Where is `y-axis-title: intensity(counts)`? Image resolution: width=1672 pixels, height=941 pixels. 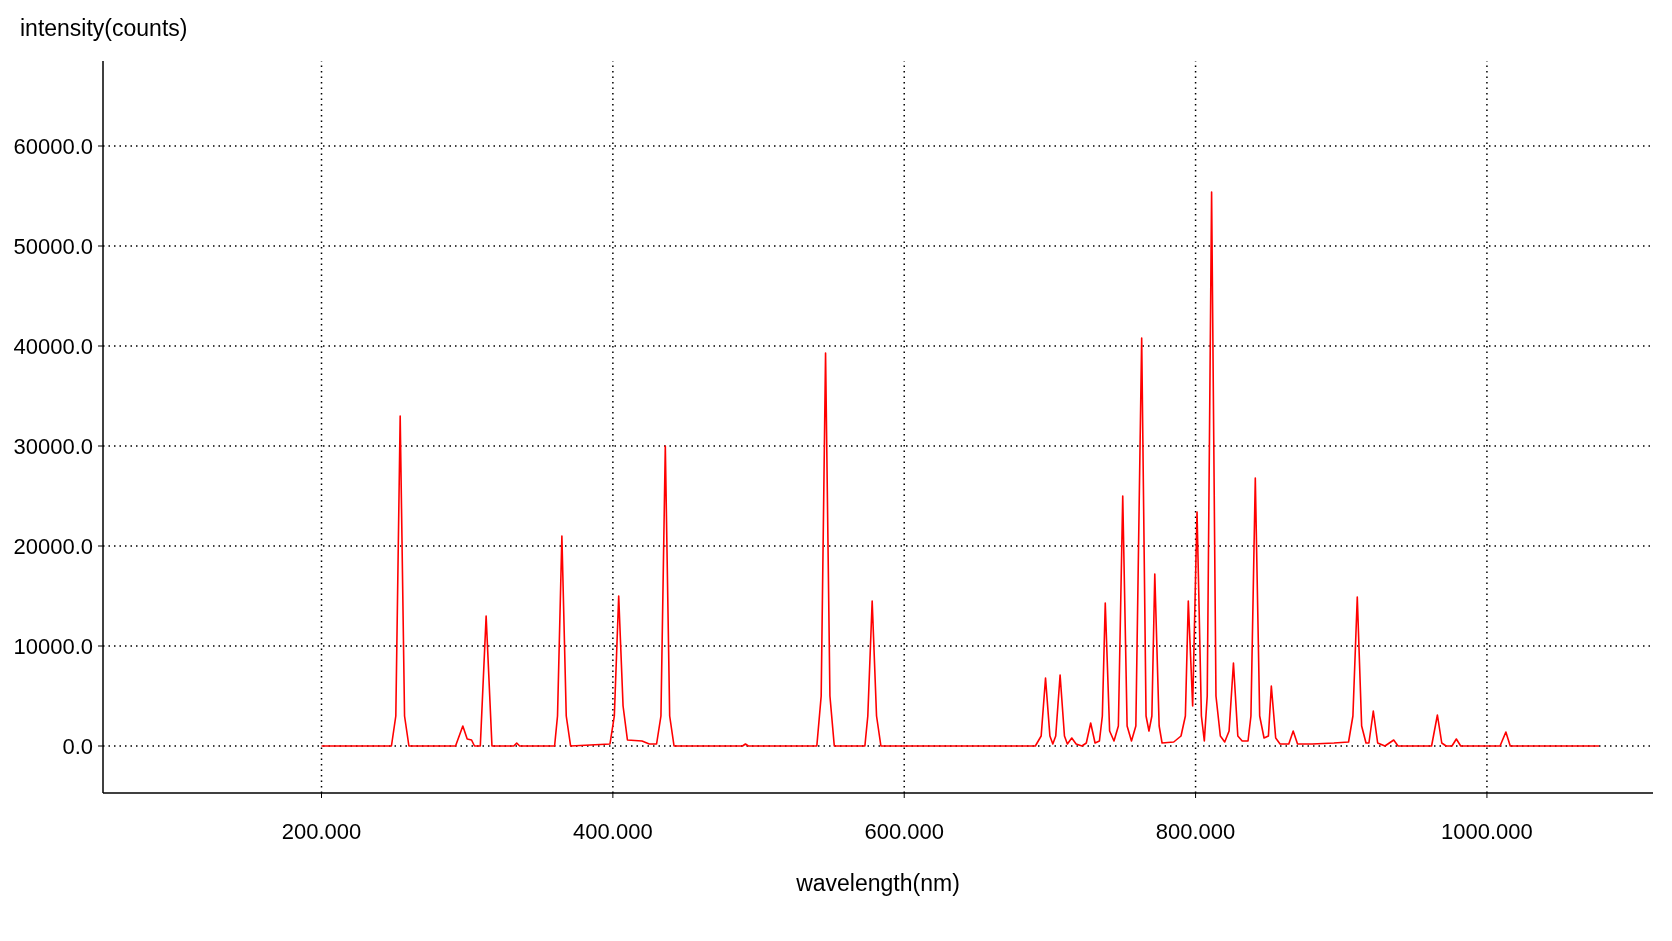
y-axis-title: intensity(counts) is located at coordinates (104, 28).